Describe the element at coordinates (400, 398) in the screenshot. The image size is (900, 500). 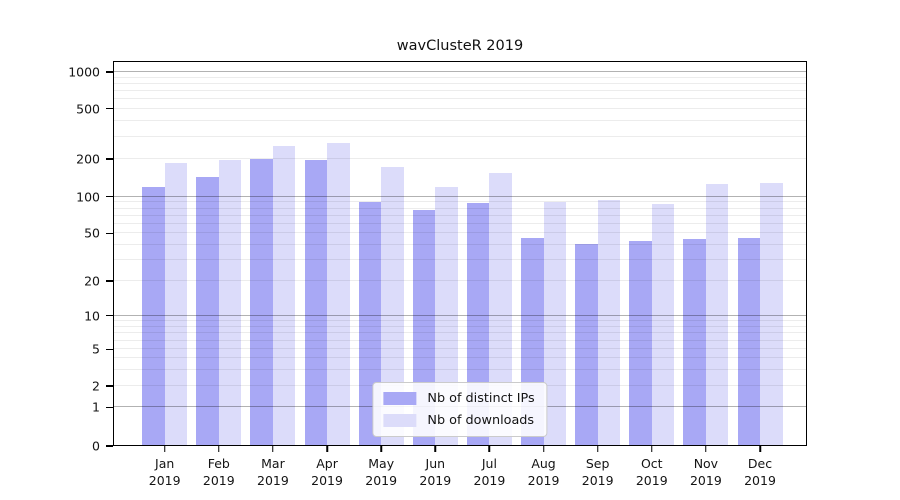
I see `legend-swatch-distinct-ips` at that location.